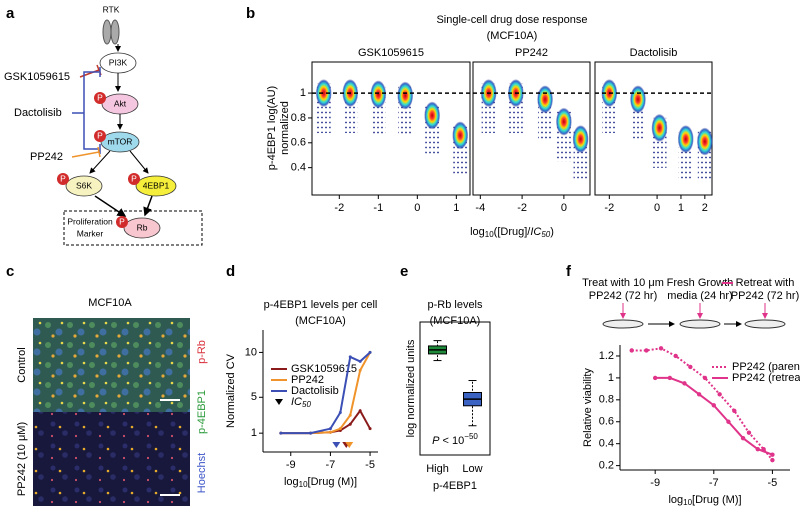  I want to click on panel-label: e, so click(404, 271).